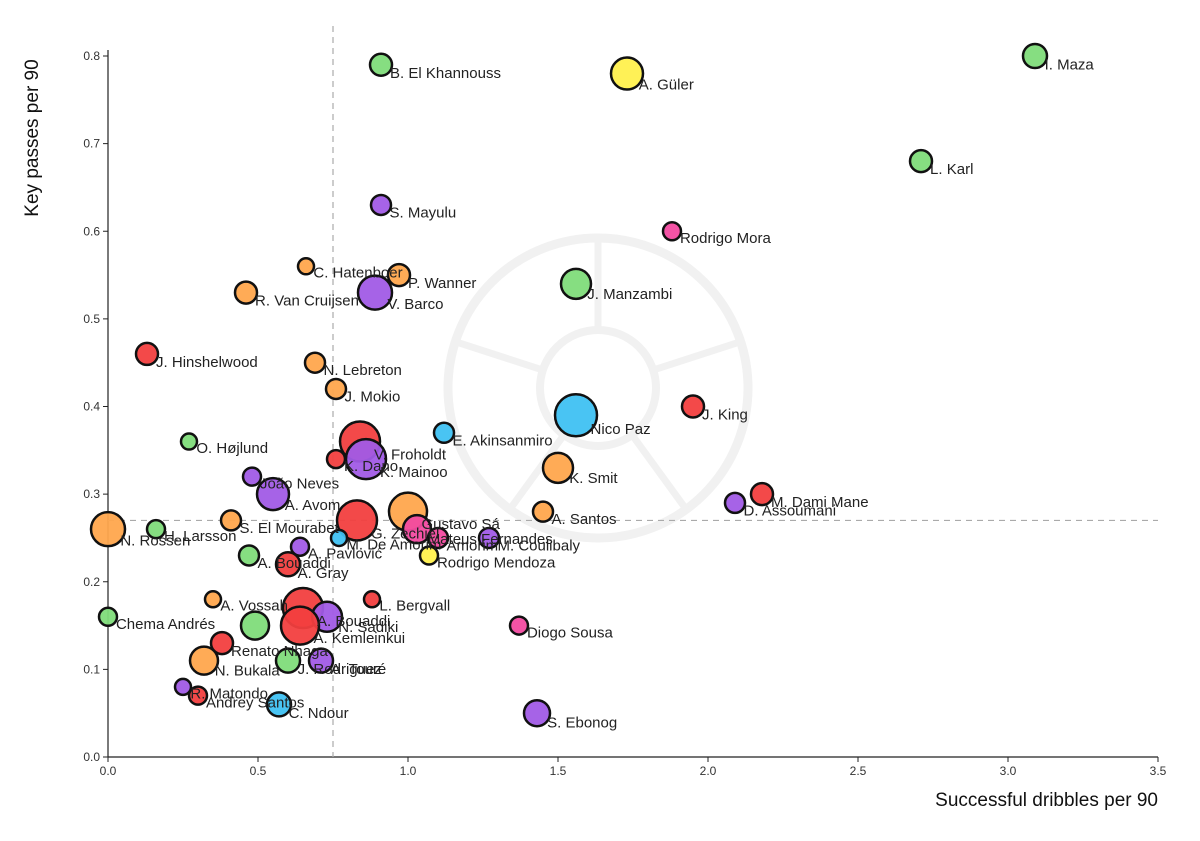 This screenshot has width=1200, height=841. Describe the element at coordinates (345, 554) in the screenshot. I see `point-label: A. Pavlović` at that location.